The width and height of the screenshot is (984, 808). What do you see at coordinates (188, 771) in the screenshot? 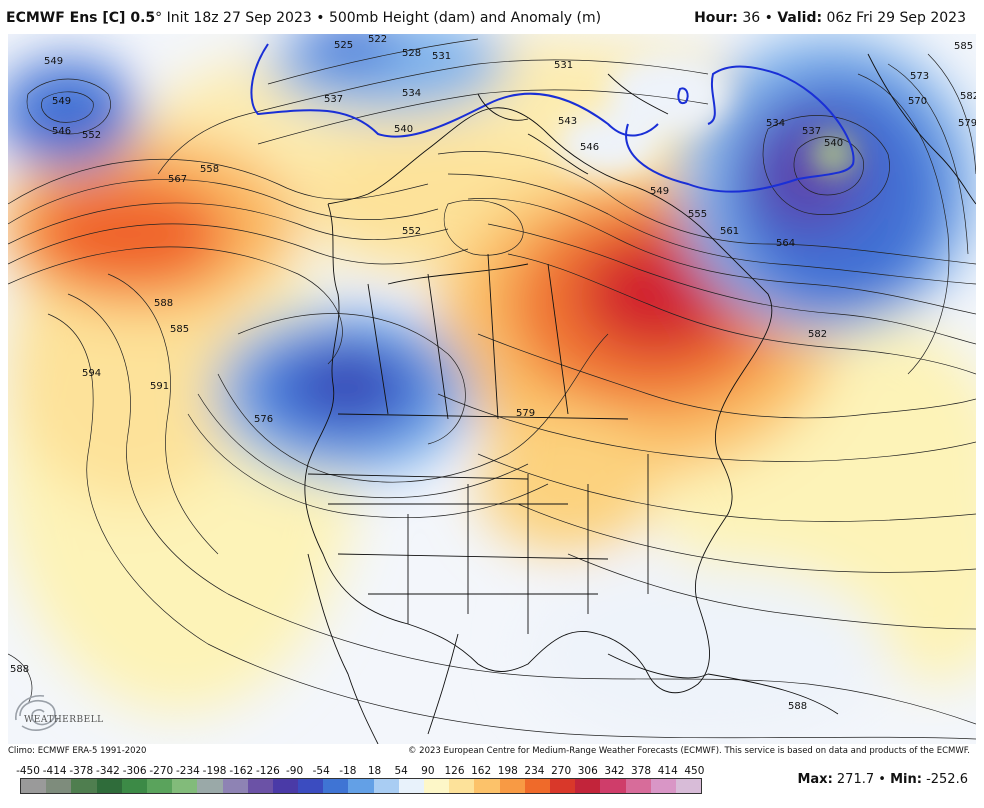
I see `colorbar-tick-label: -234` at bounding box center [188, 771].